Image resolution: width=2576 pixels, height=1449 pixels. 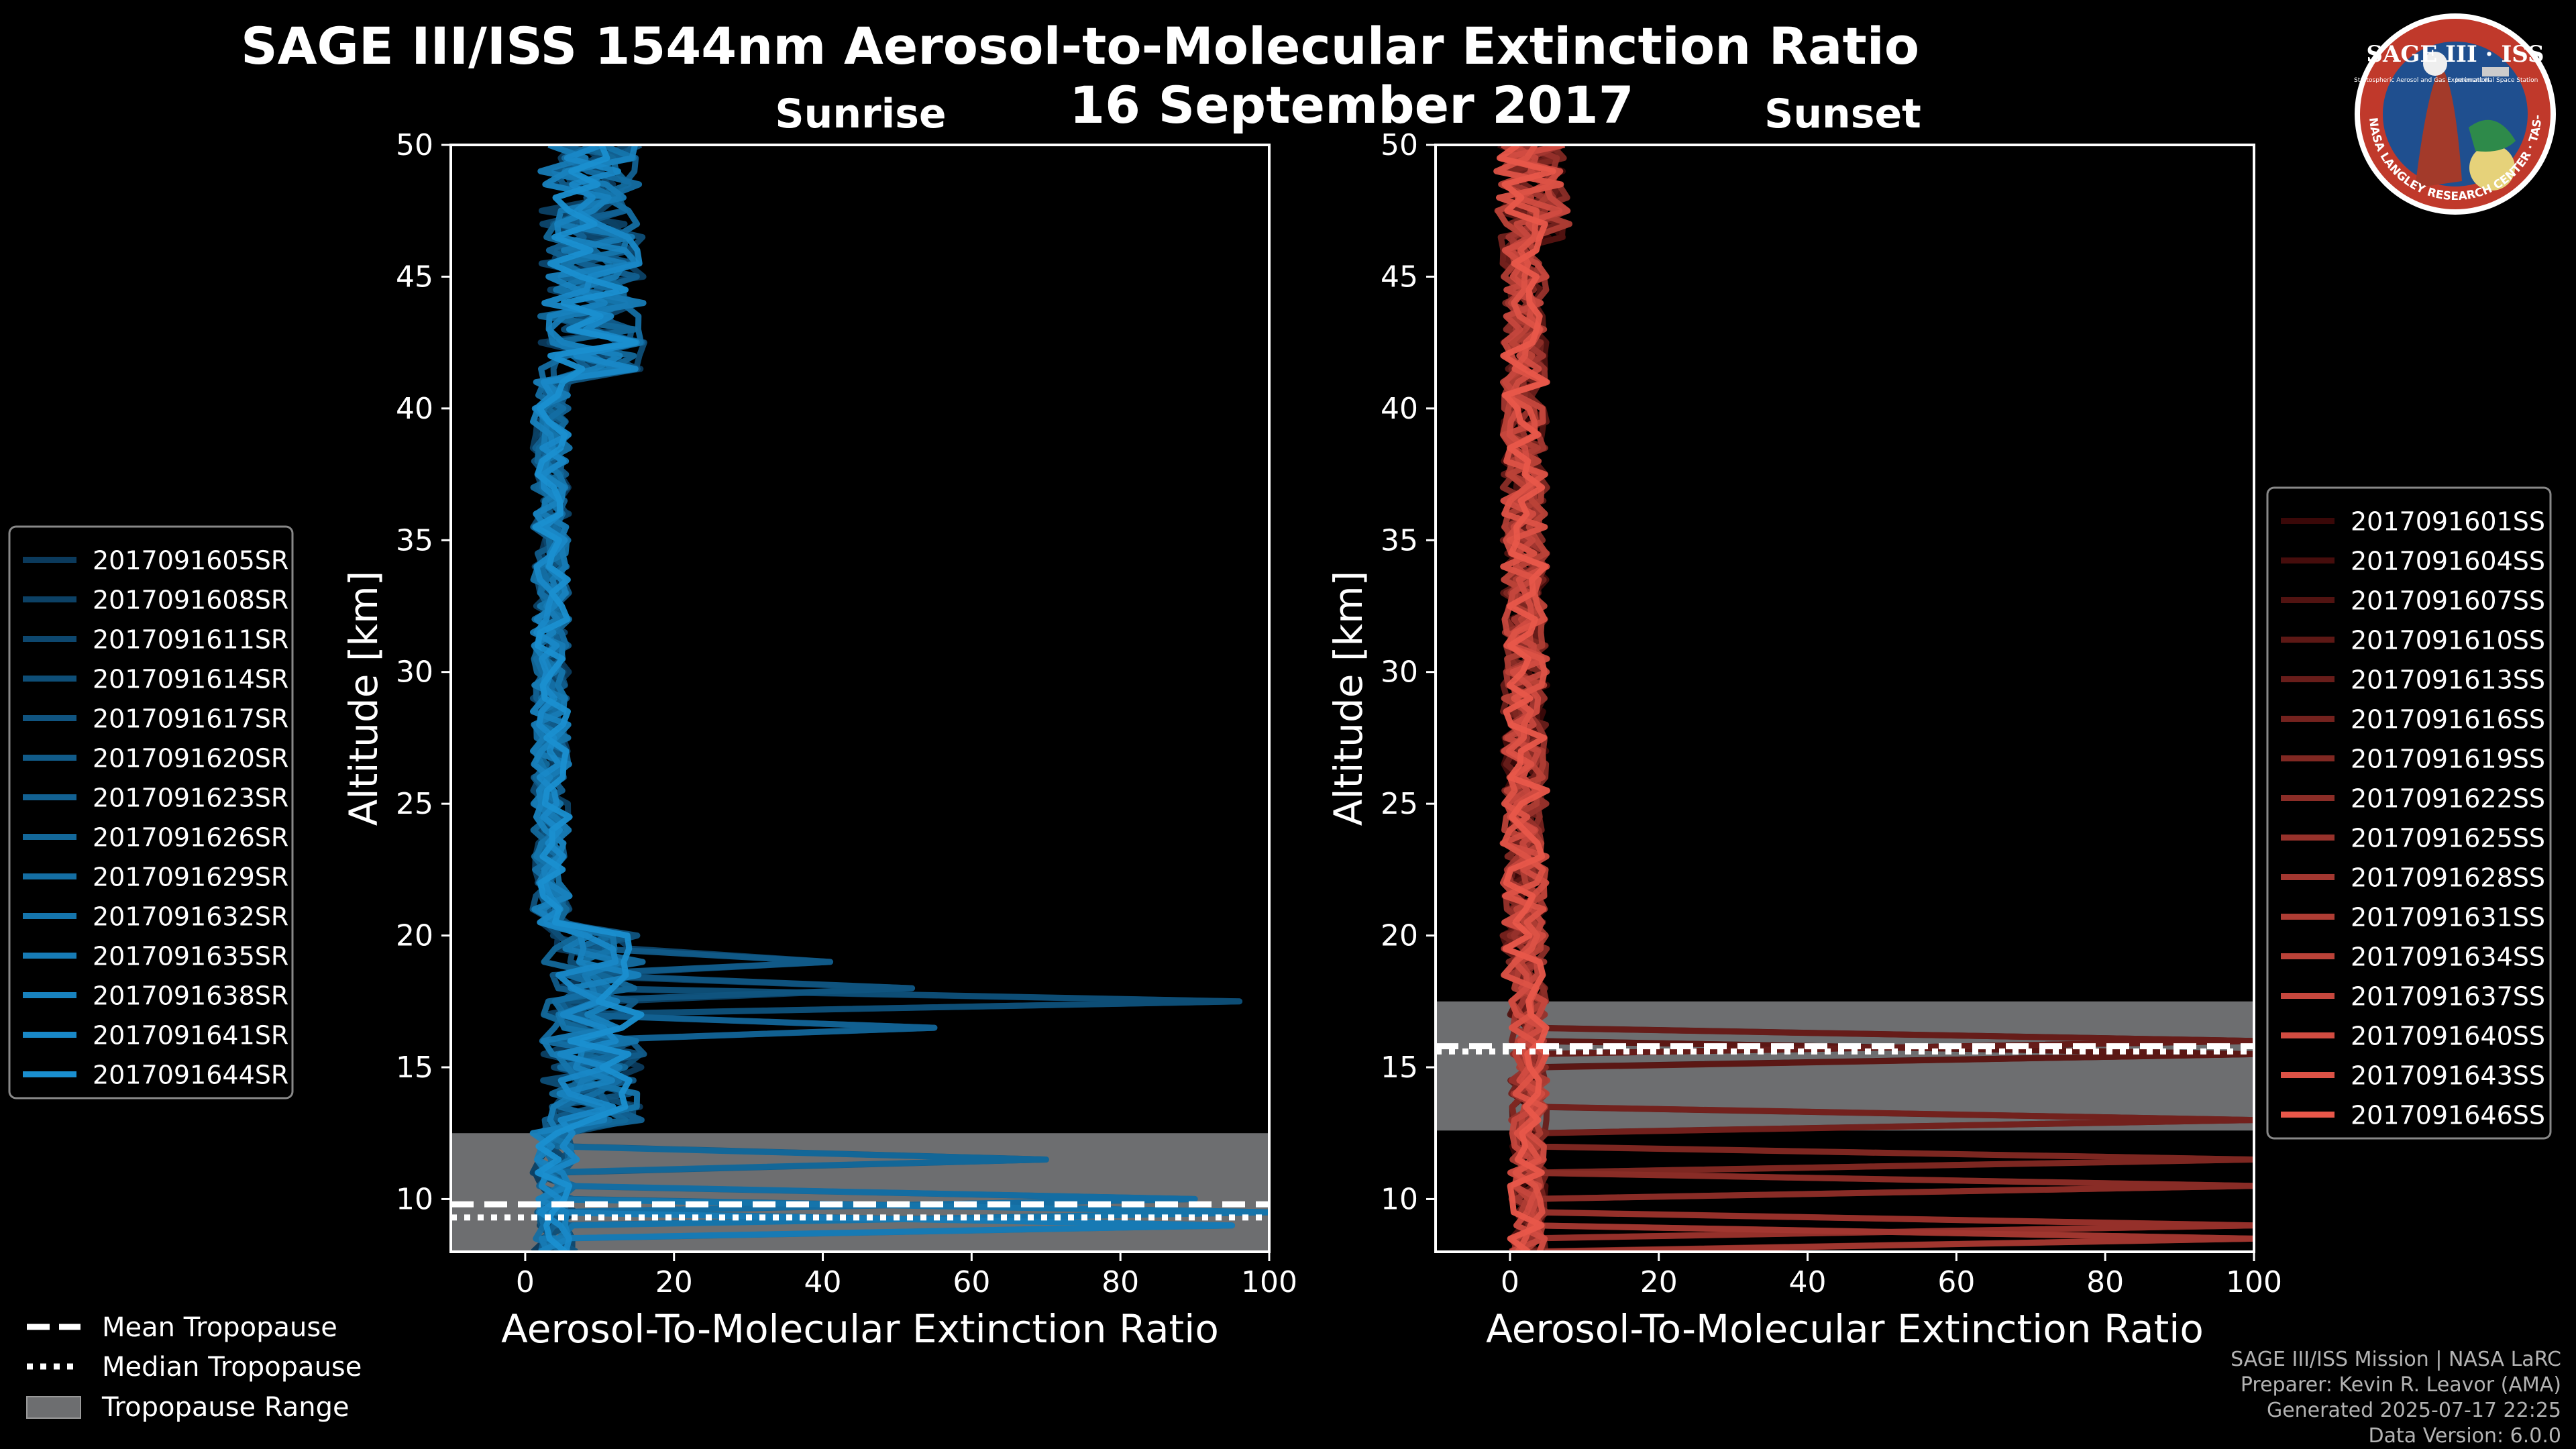 What do you see at coordinates (2448, 561) in the screenshot?
I see `legend-label: 2017091604SS` at bounding box center [2448, 561].